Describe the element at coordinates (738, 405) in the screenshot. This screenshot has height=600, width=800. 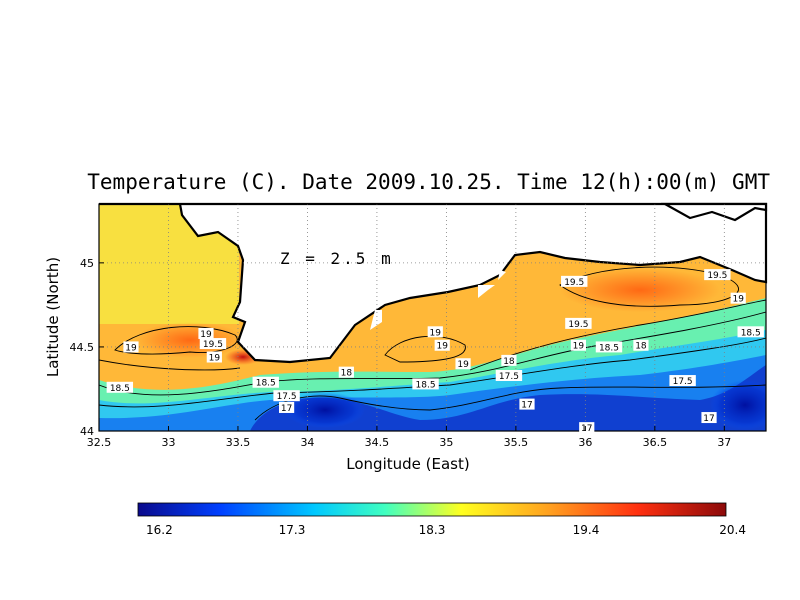
I see `cold-core-east` at that location.